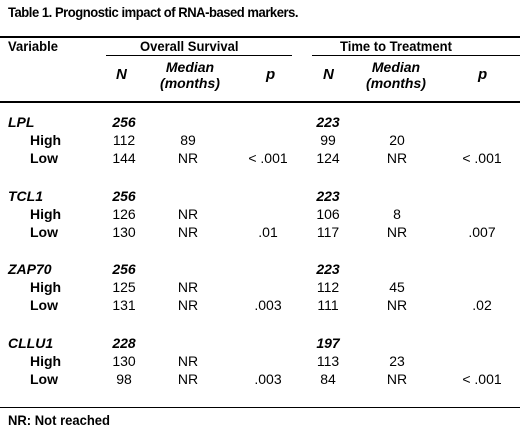 The image size is (520, 433). What do you see at coordinates (25, 196) in the screenshot?
I see `variable-name: TCL1` at bounding box center [25, 196].